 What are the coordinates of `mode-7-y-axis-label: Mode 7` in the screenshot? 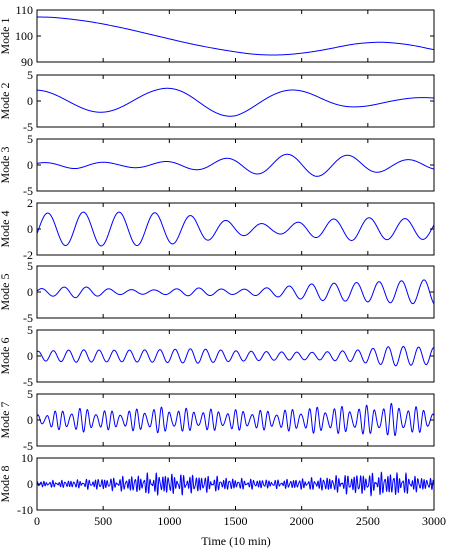 It's located at (6, 420).